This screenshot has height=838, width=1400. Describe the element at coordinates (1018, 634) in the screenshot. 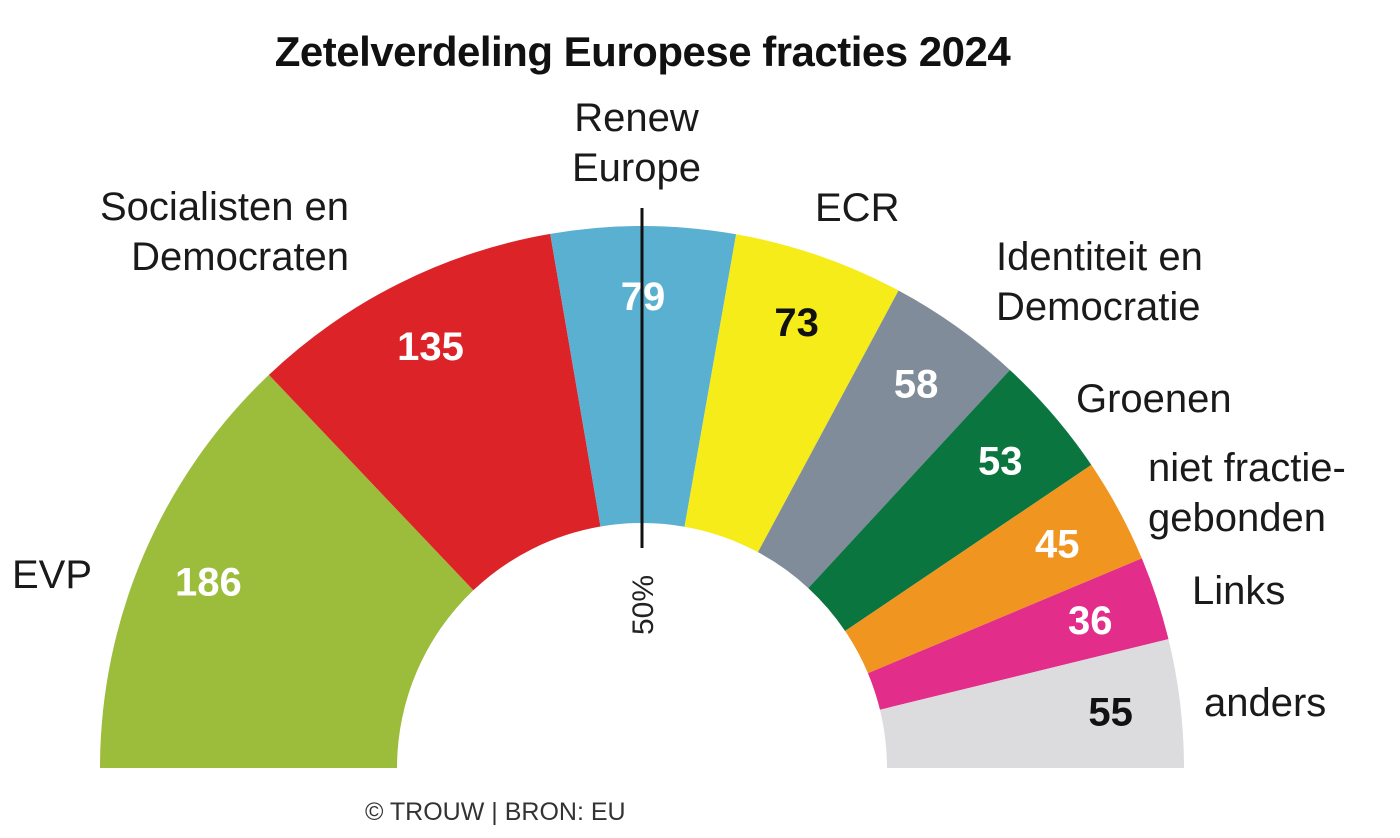

I see `segment-links` at that location.